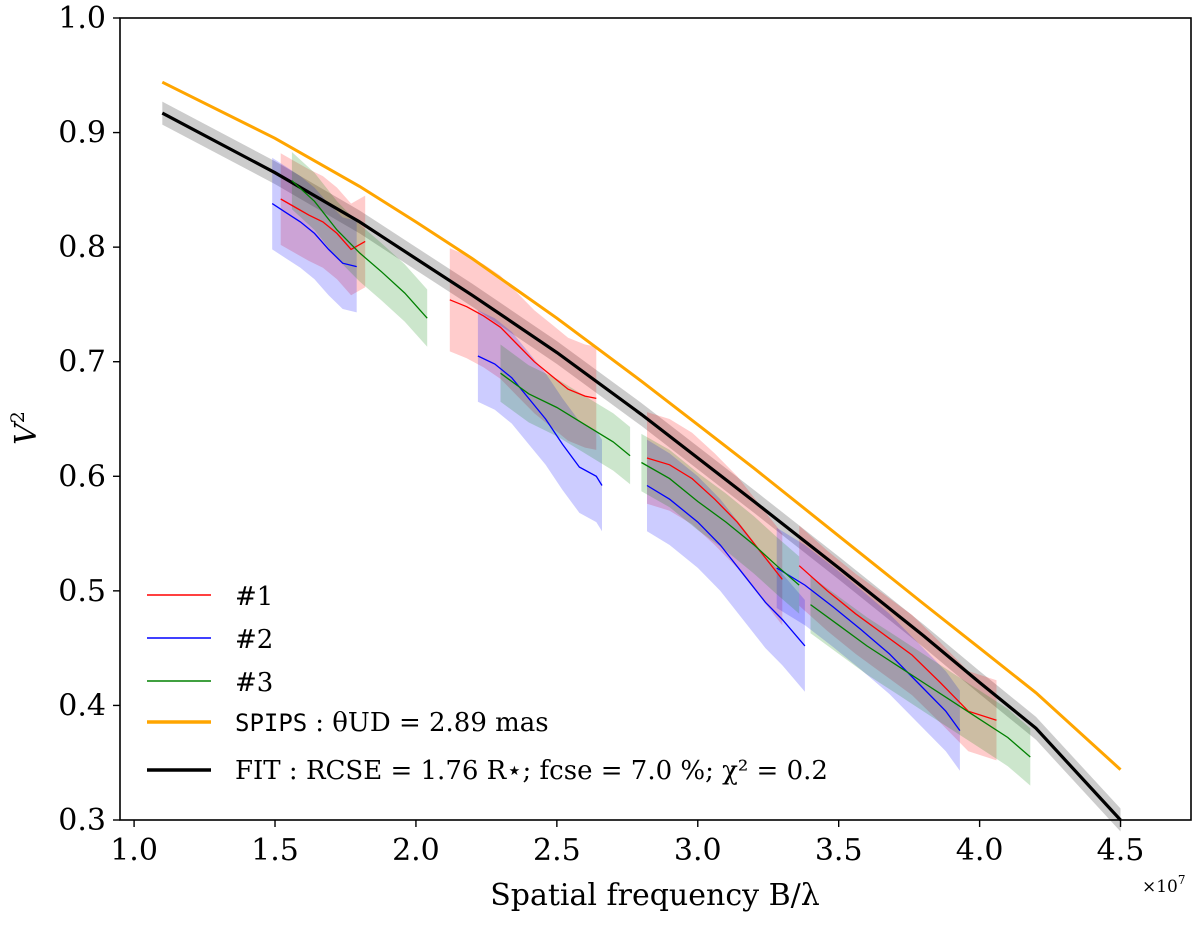  I want to click on x-tick-label: 2.5, so click(557, 850).